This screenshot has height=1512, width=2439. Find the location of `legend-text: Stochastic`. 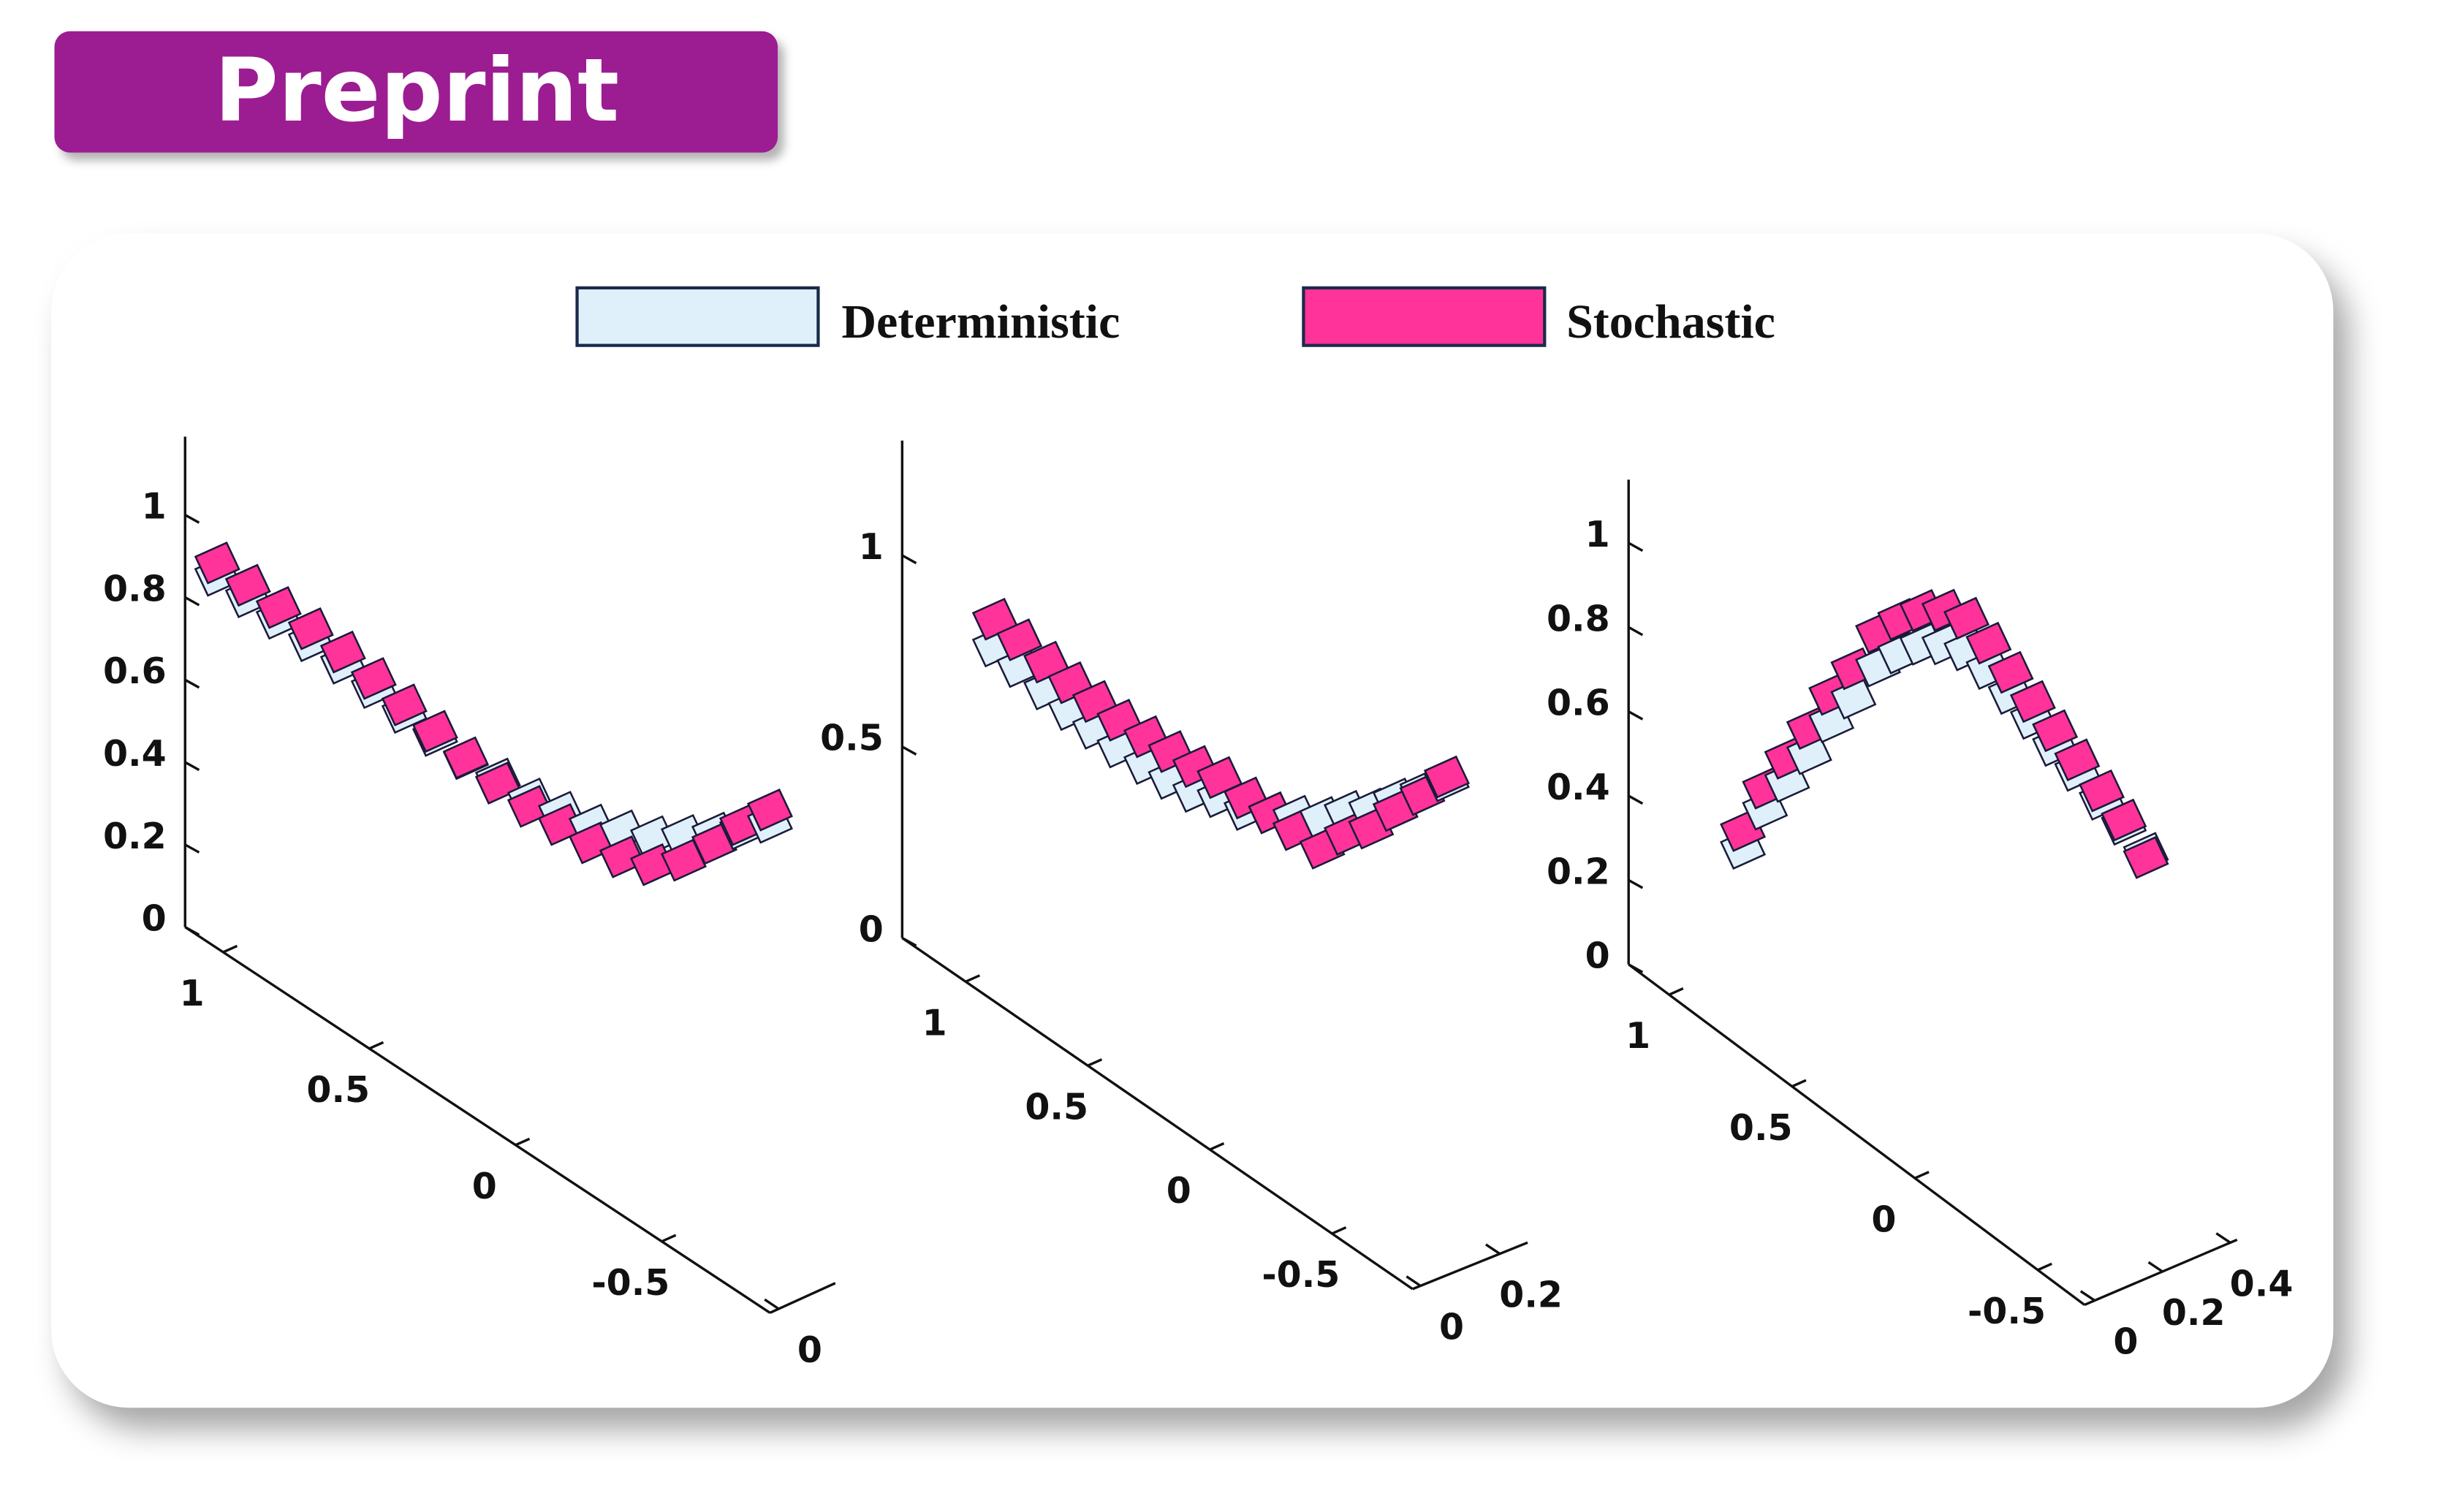

legend-text: Stochastic is located at coordinates (1670, 321).